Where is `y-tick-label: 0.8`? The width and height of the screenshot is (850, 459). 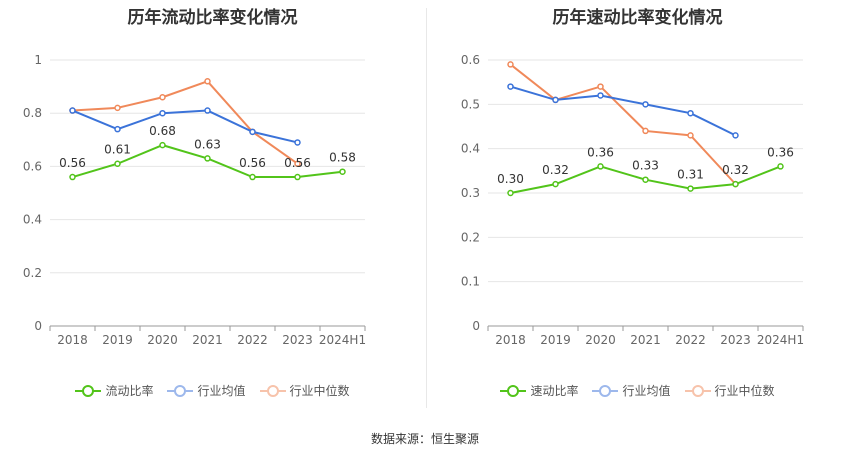
y-tick-label: 0.8 is located at coordinates (32, 113).